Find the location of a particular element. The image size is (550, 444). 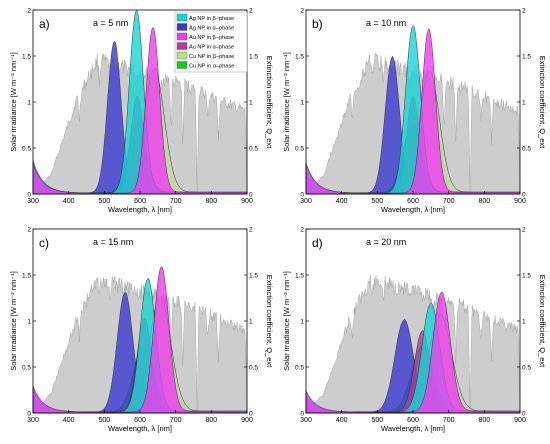

panel-label: c) is located at coordinates (44, 243).